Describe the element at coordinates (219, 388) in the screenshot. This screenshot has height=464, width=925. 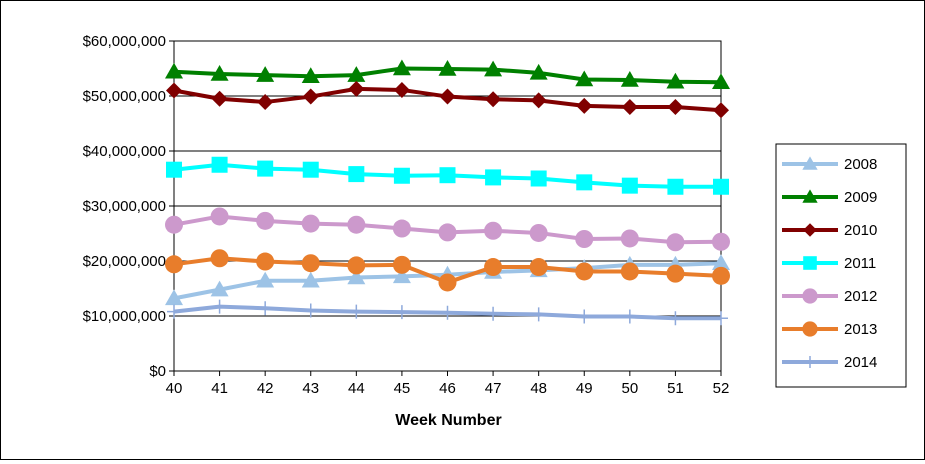
I see `x-tick-label: 41` at that location.